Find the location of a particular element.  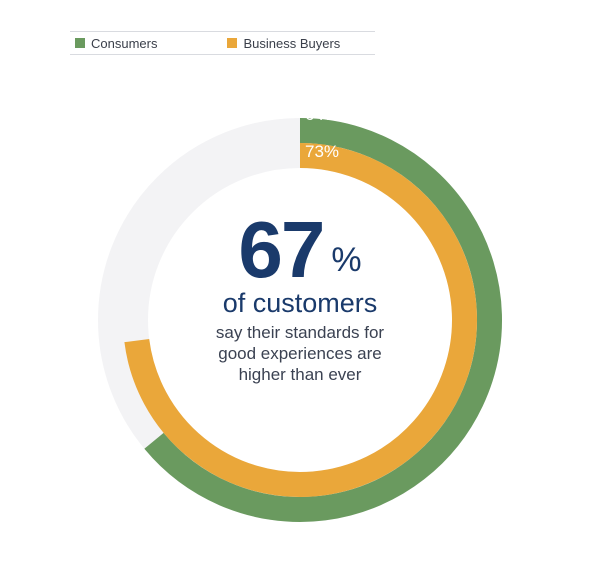

legend-swatch-business-buyers is located at coordinates (232, 43).